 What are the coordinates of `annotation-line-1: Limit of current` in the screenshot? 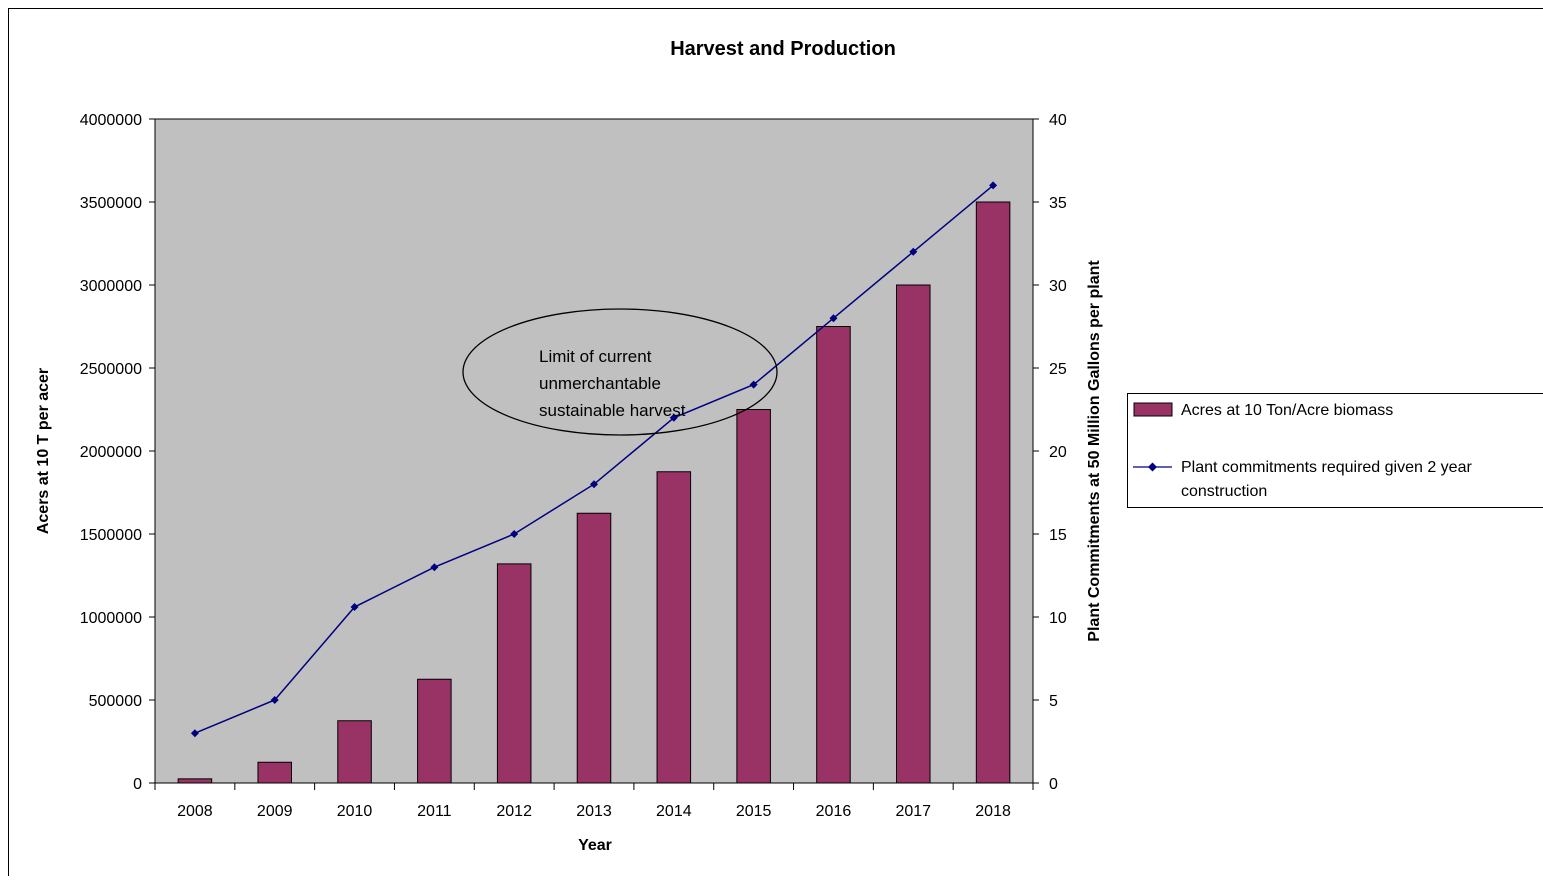 It's located at (595, 356).